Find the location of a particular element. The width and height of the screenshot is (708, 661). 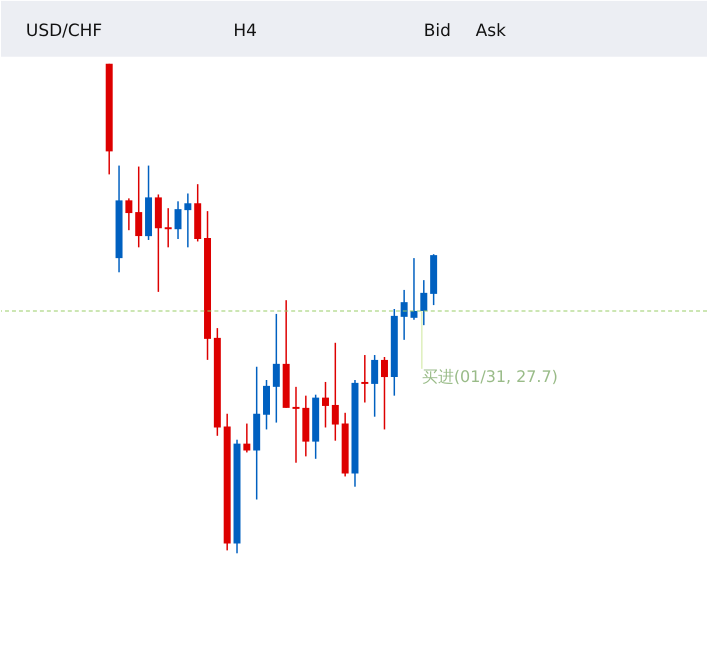

text: Bid is located at coordinates (437, 30).